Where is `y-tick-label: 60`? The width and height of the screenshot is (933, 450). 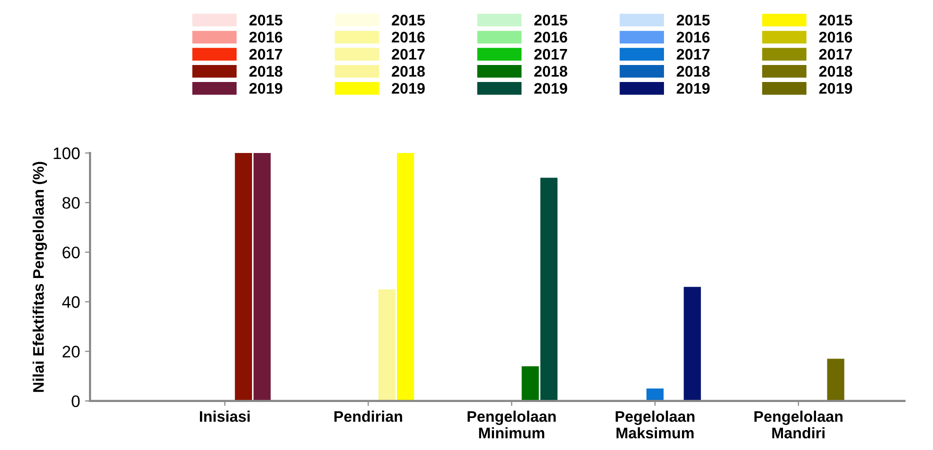
y-tick-label: 60 is located at coordinates (71, 252).